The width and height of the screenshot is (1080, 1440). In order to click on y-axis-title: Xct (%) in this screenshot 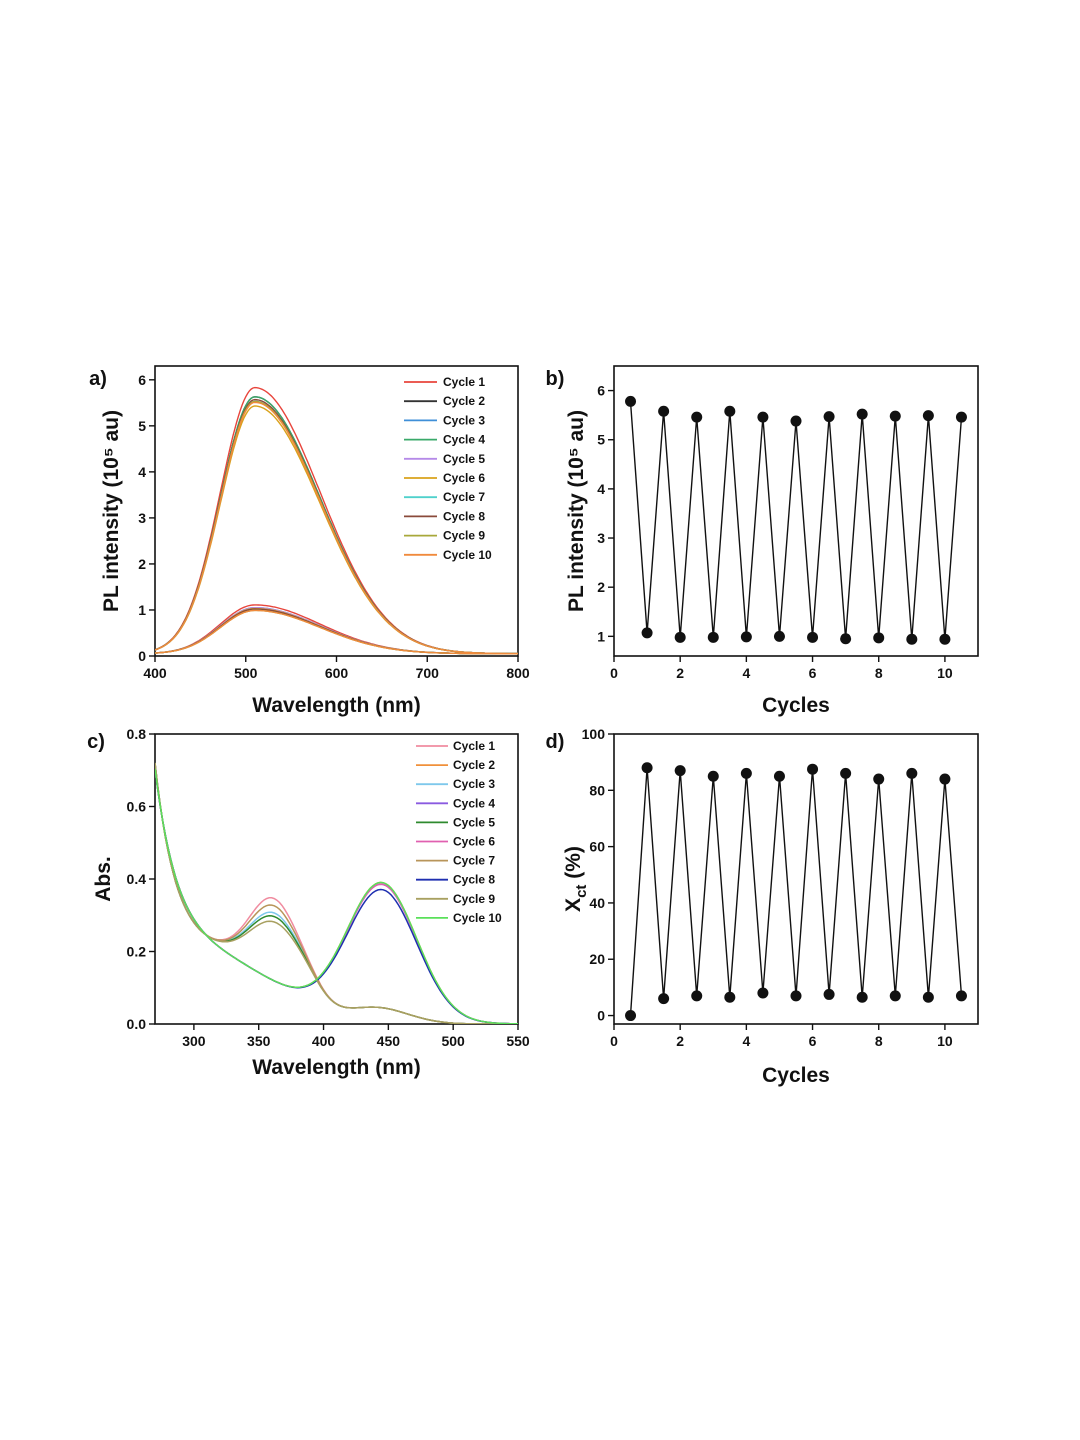, I will do `click(576, 879)`.